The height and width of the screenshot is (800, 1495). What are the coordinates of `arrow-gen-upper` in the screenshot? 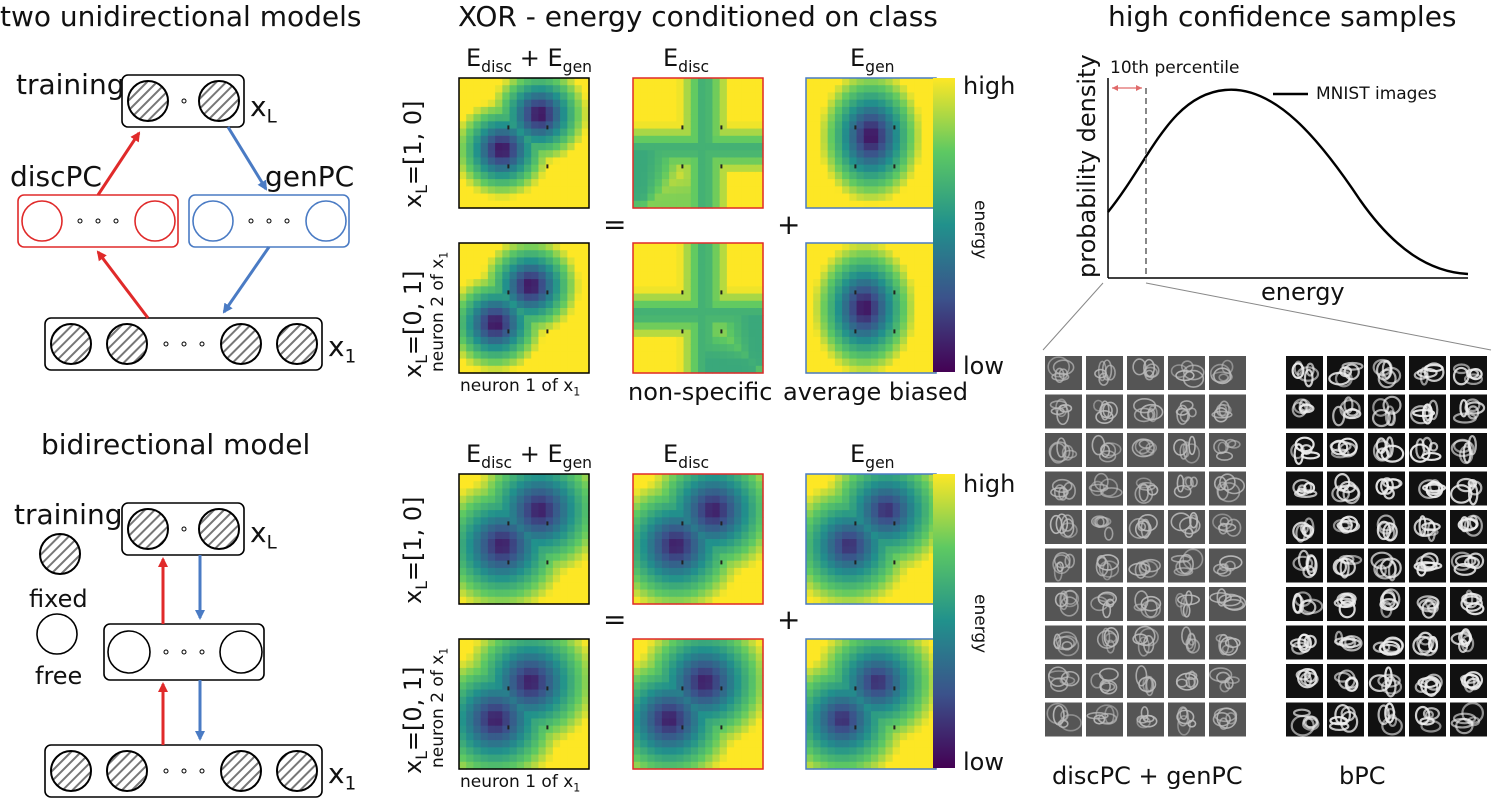 It's located at (247, 158).